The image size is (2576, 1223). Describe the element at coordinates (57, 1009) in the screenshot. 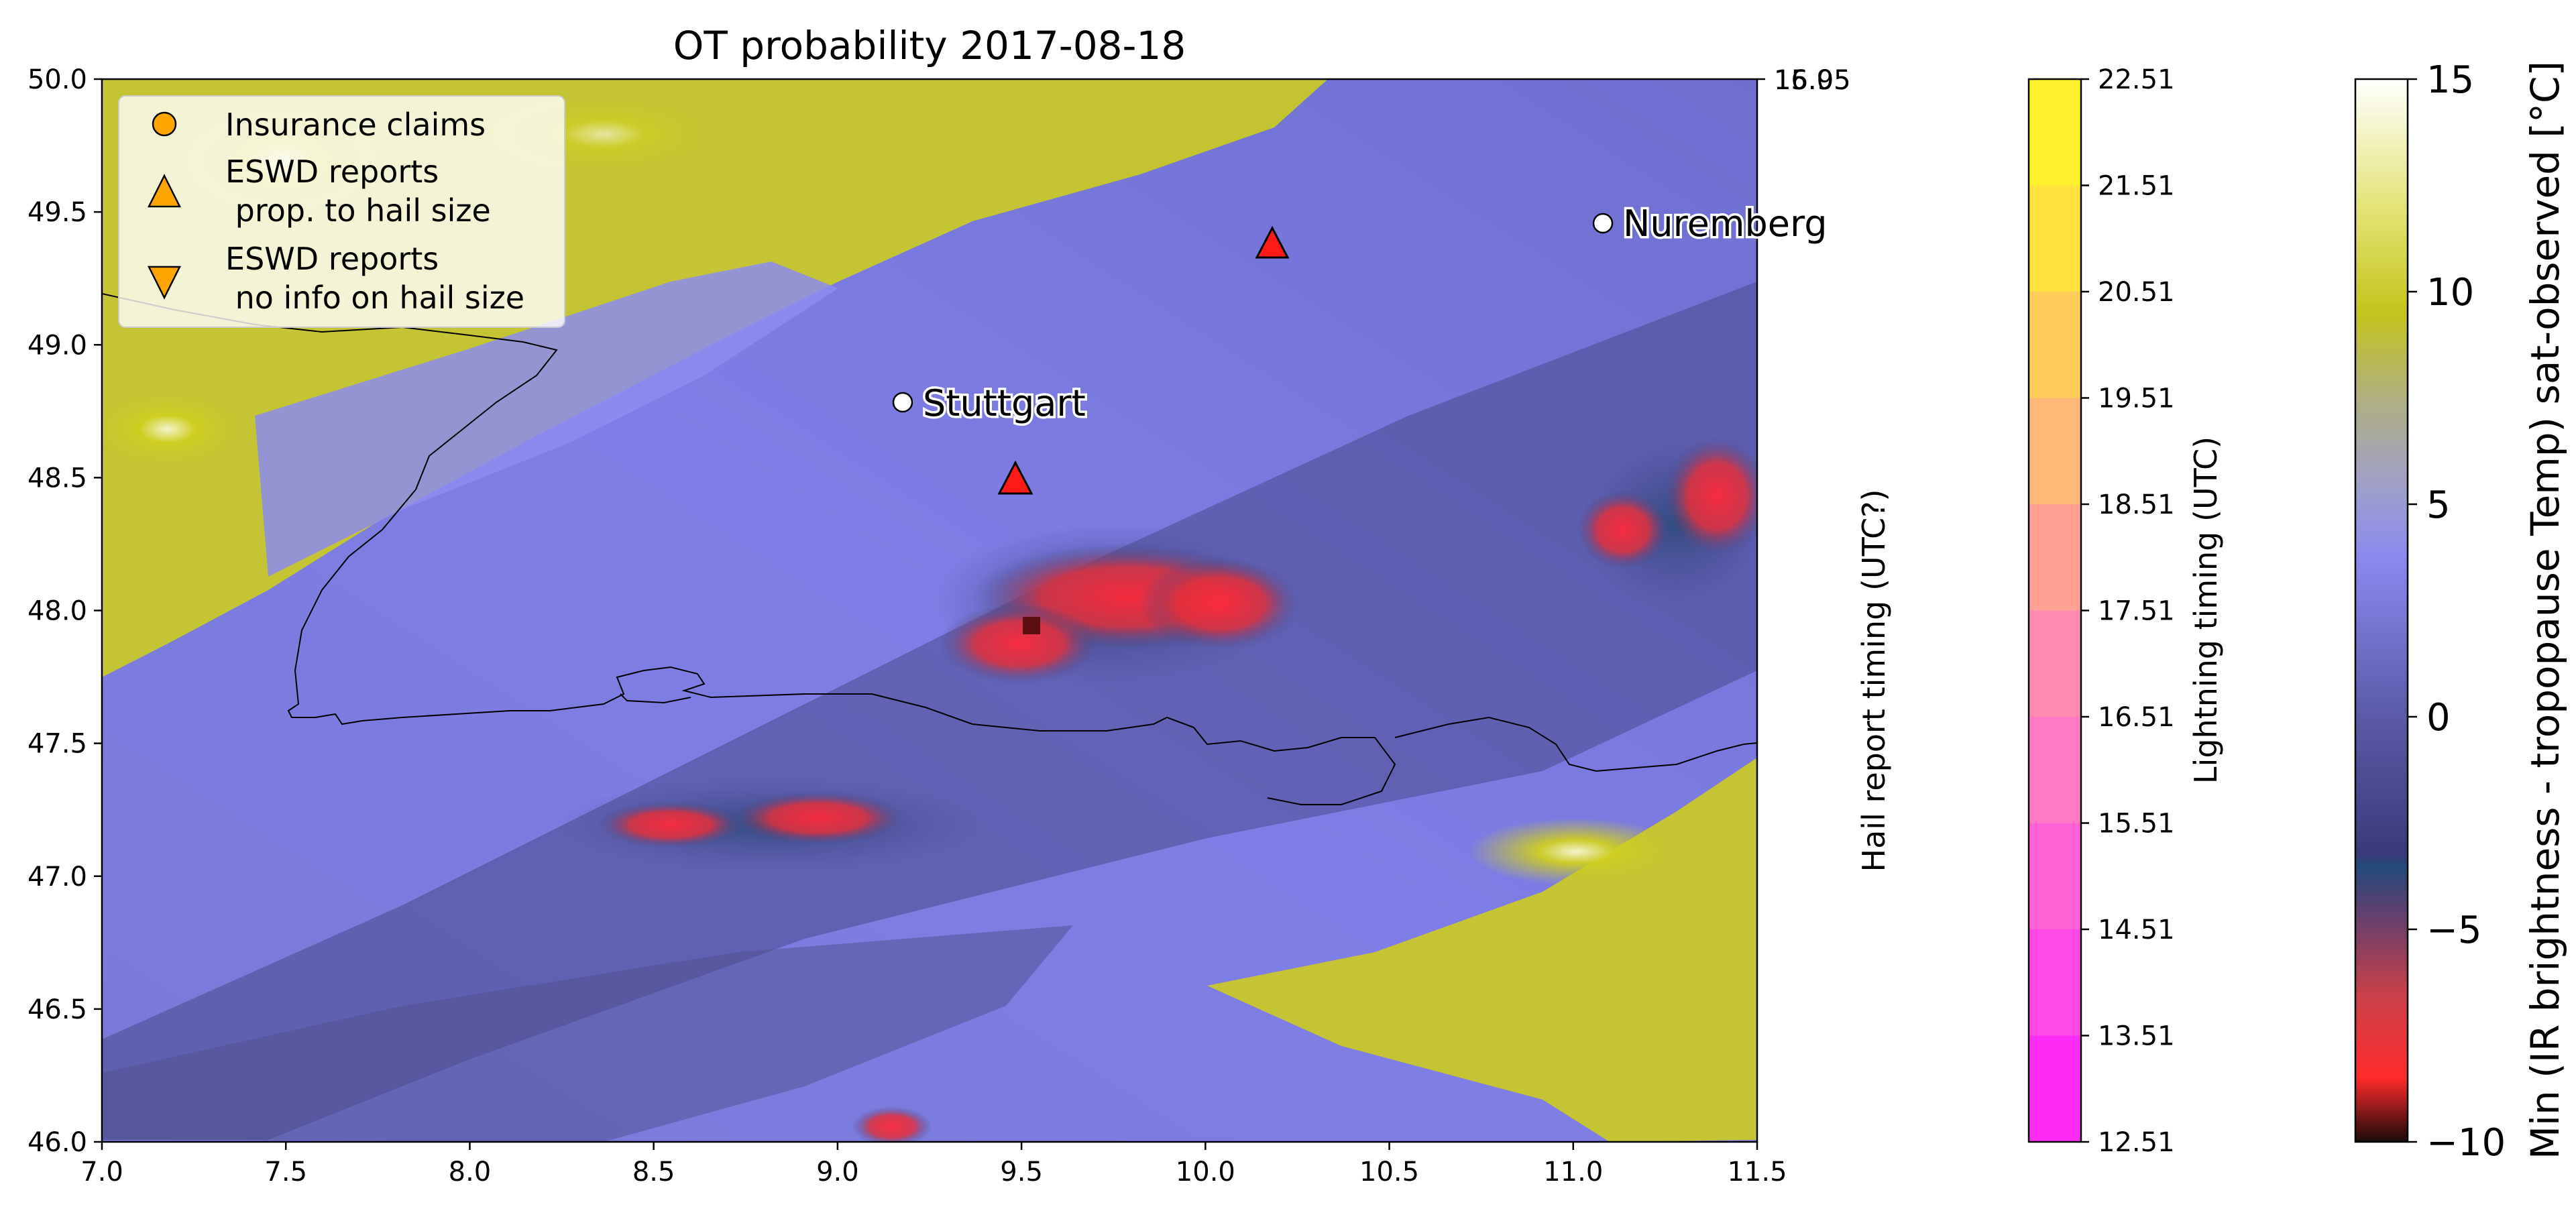

I see `y-tick-label: 46.5` at that location.